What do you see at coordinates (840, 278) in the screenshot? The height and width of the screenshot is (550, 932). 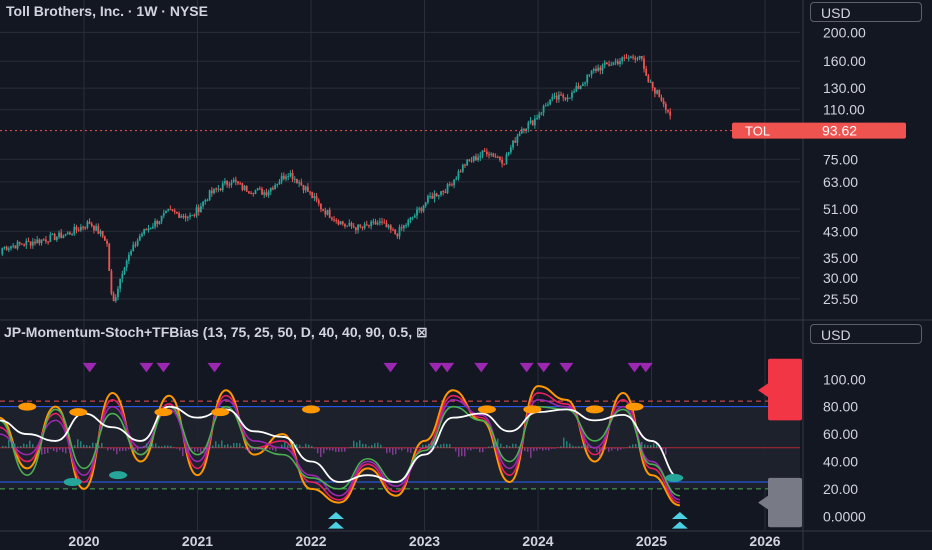 I see `price-tick-label: 30.00` at bounding box center [840, 278].